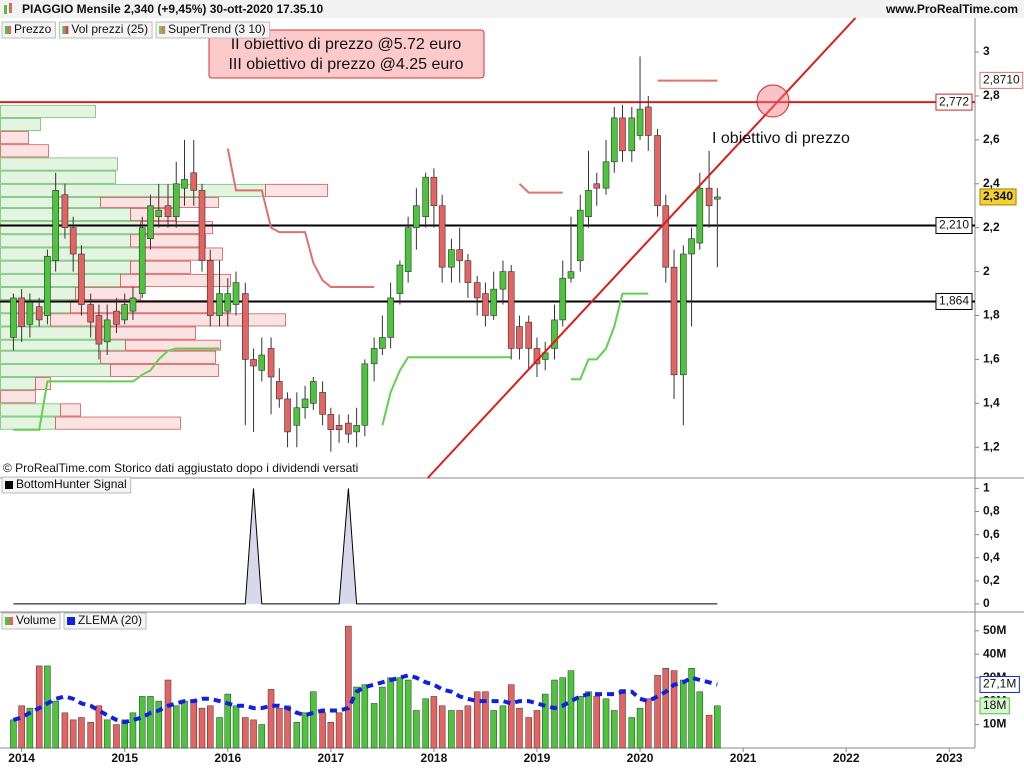  What do you see at coordinates (994, 706) in the screenshot?
I see `volume-last-box` at bounding box center [994, 706].